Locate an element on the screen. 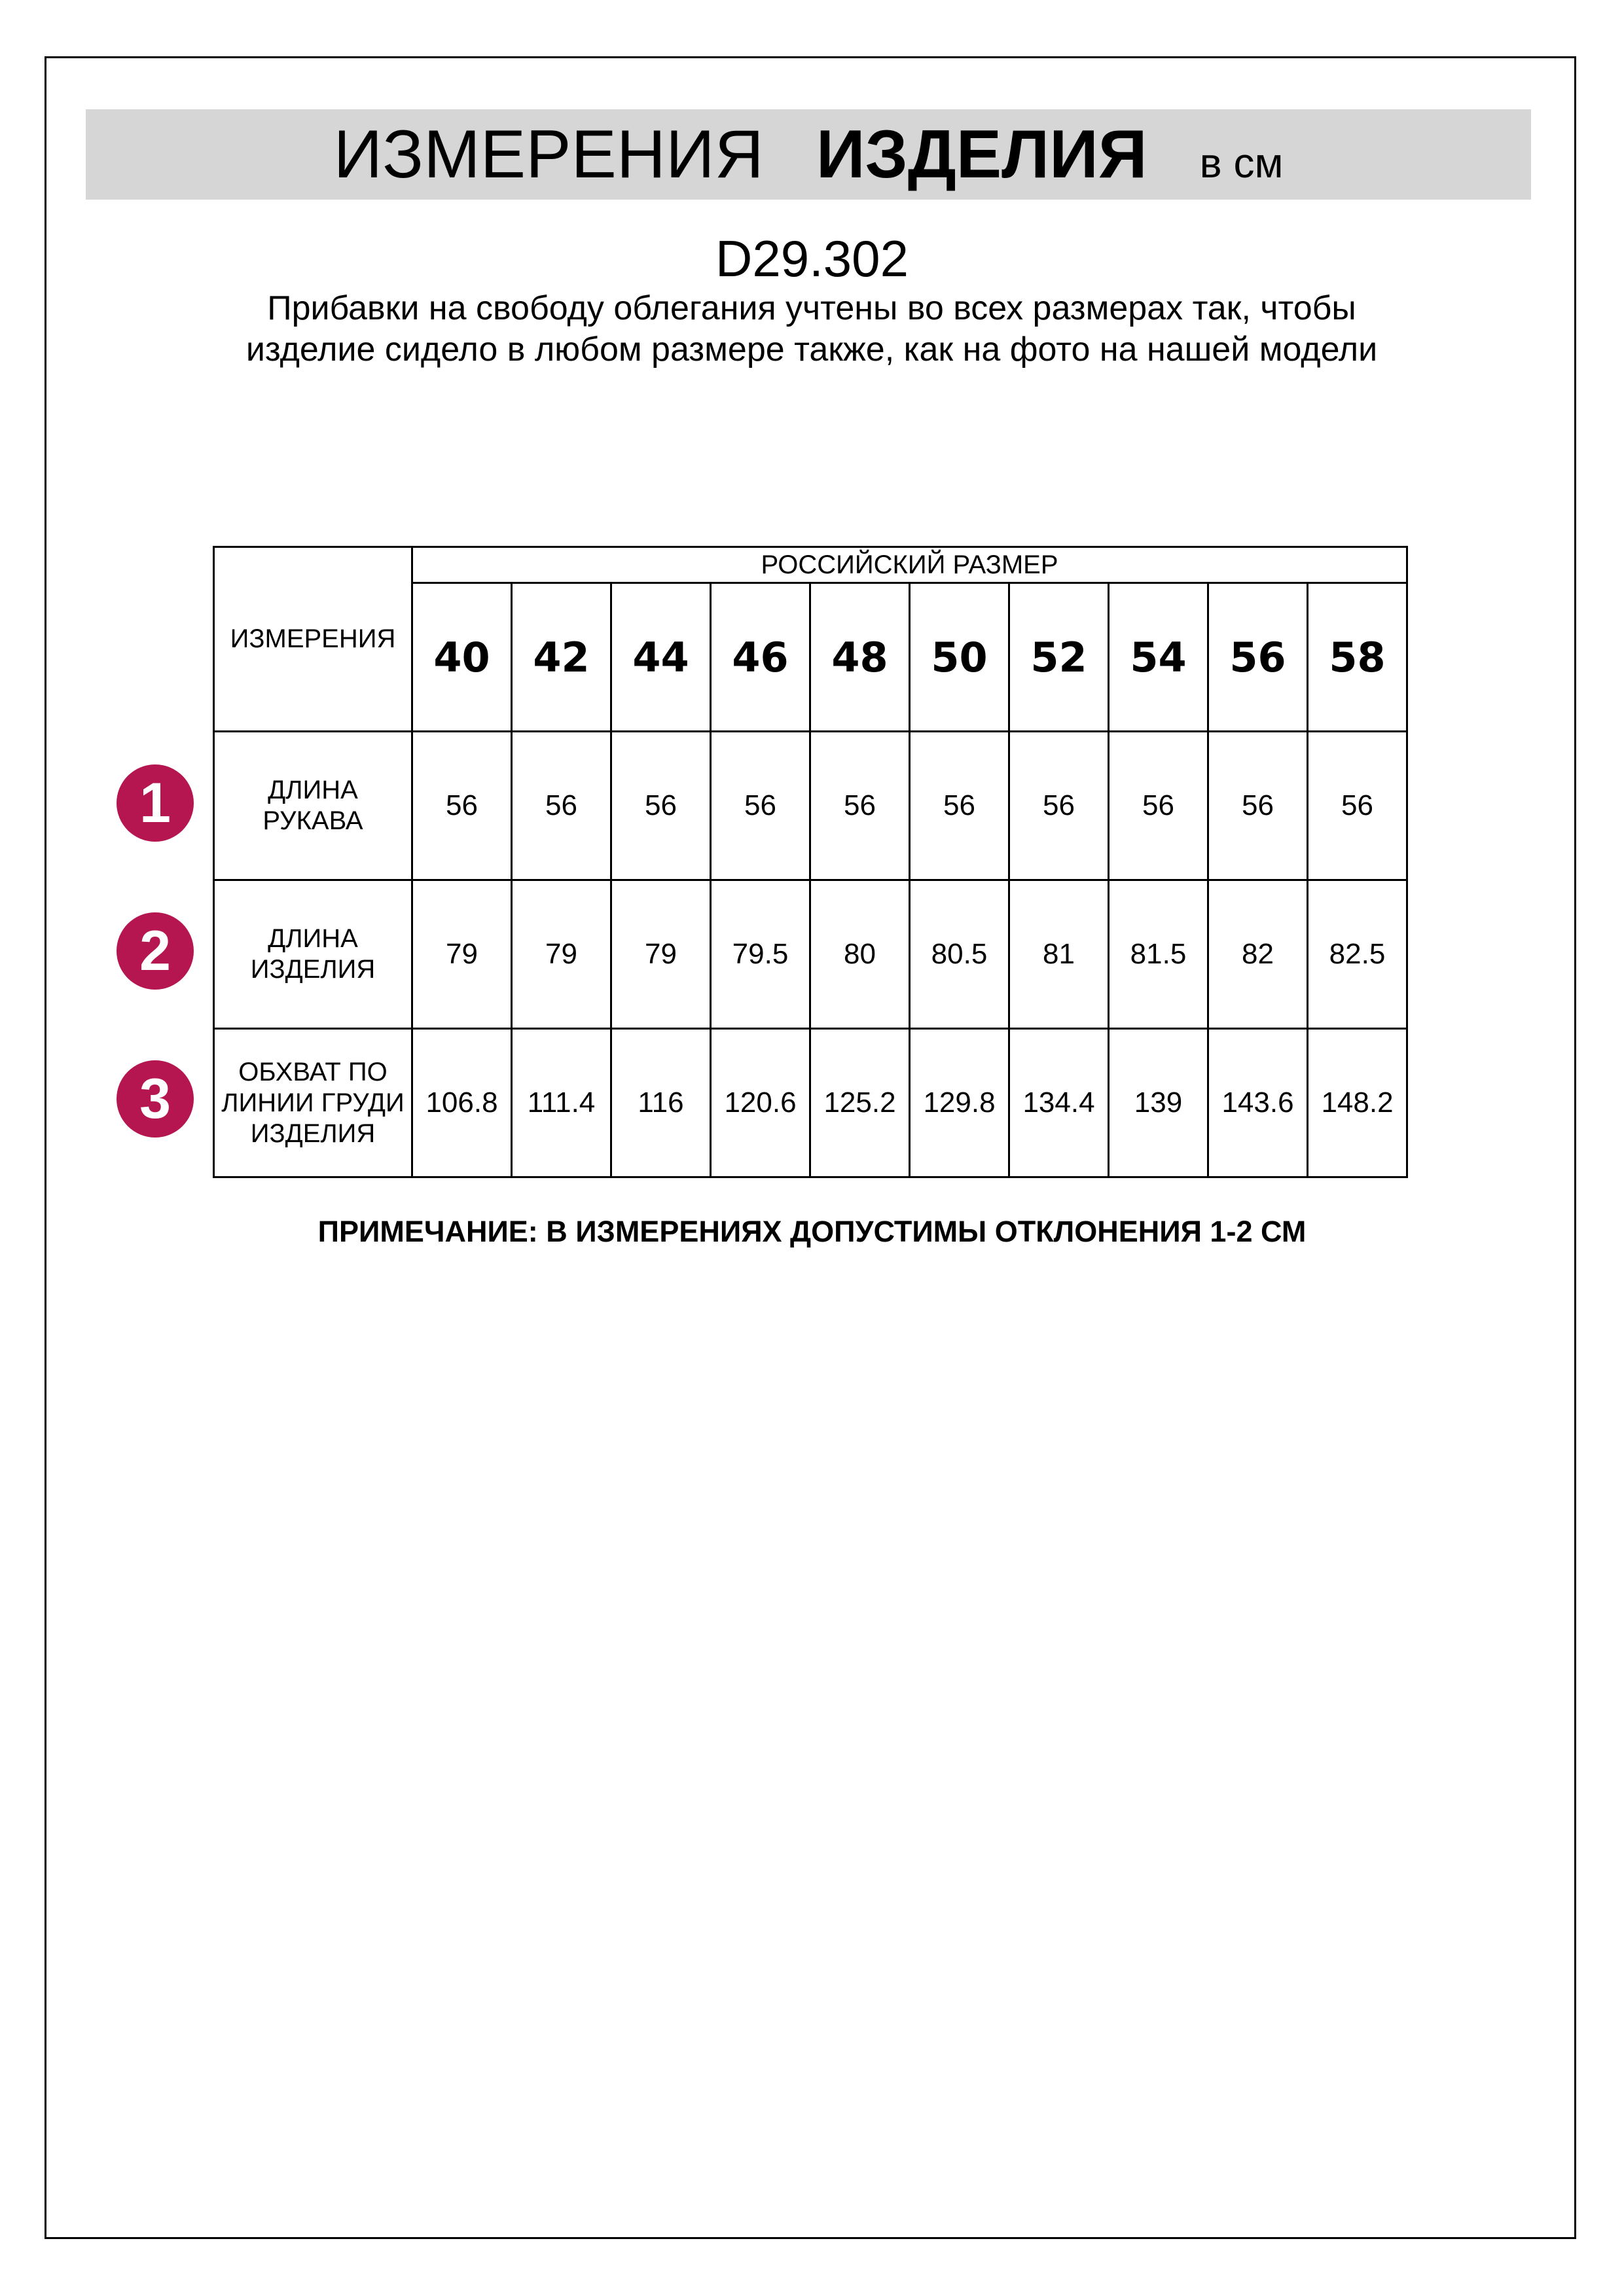  title-regular: ИЗМЕРЕНИЯ is located at coordinates (548, 154).